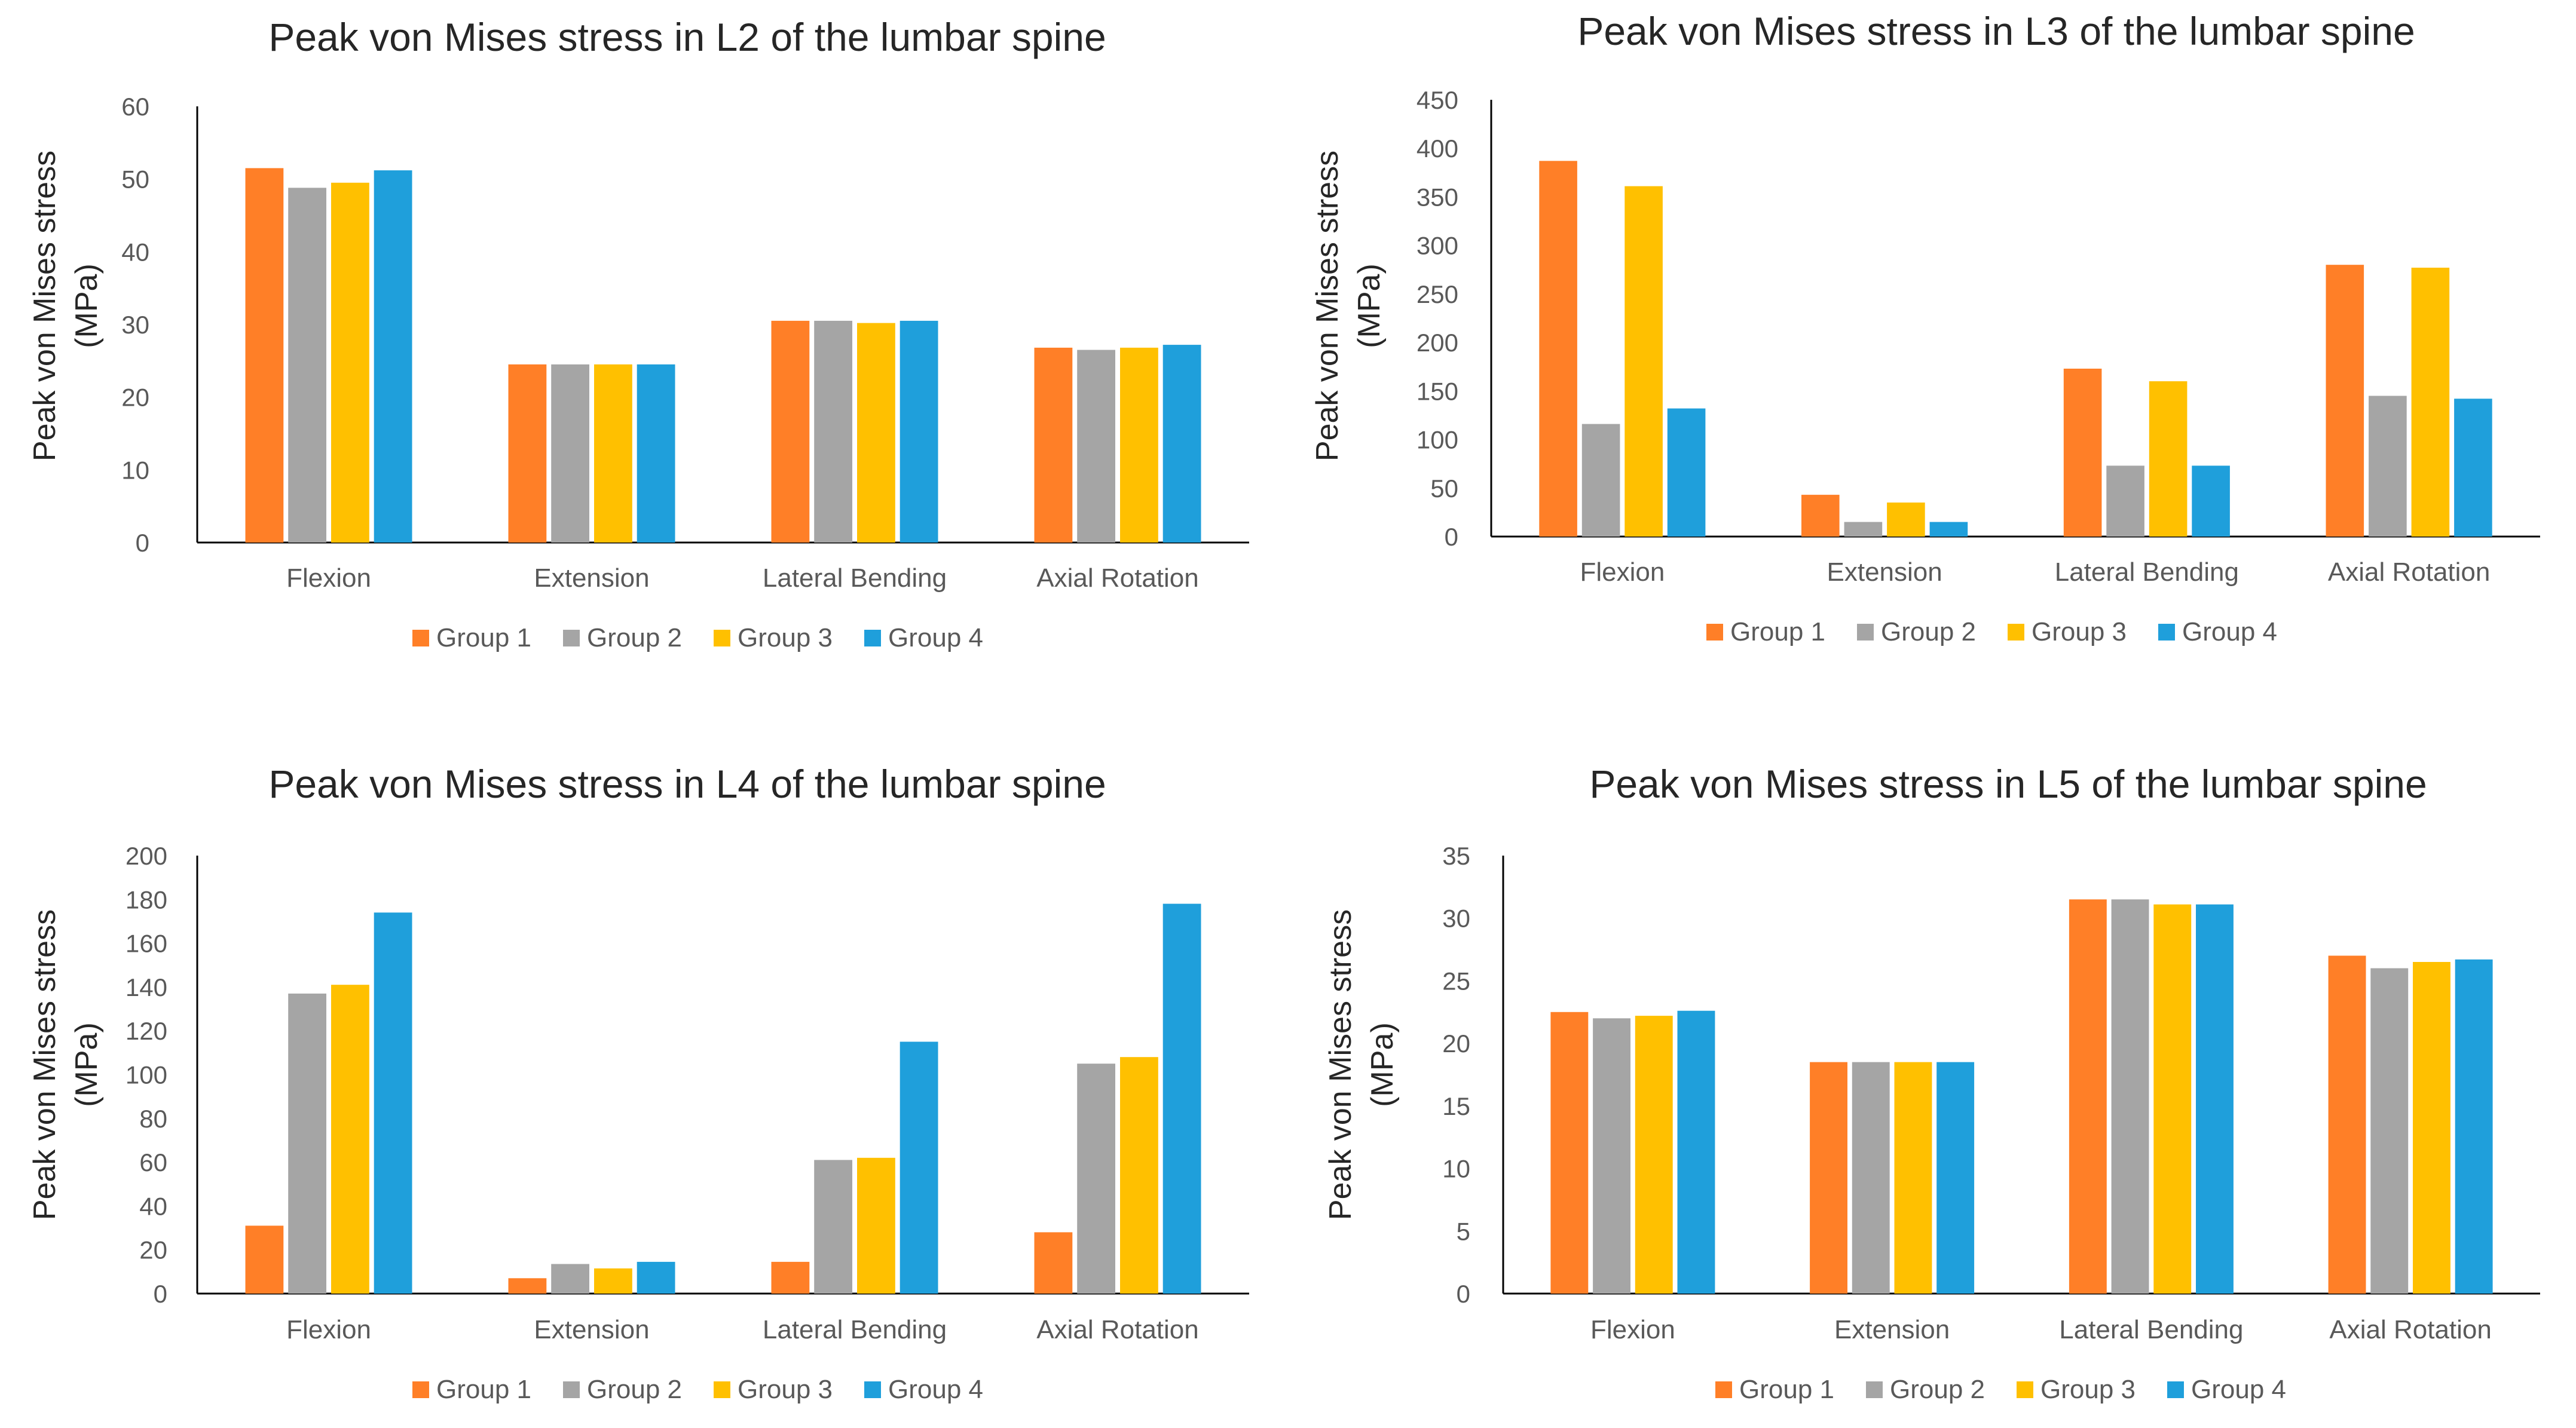 The image size is (2576, 1428). What do you see at coordinates (1437, 100) in the screenshot?
I see `y-tick-label: 450` at bounding box center [1437, 100].